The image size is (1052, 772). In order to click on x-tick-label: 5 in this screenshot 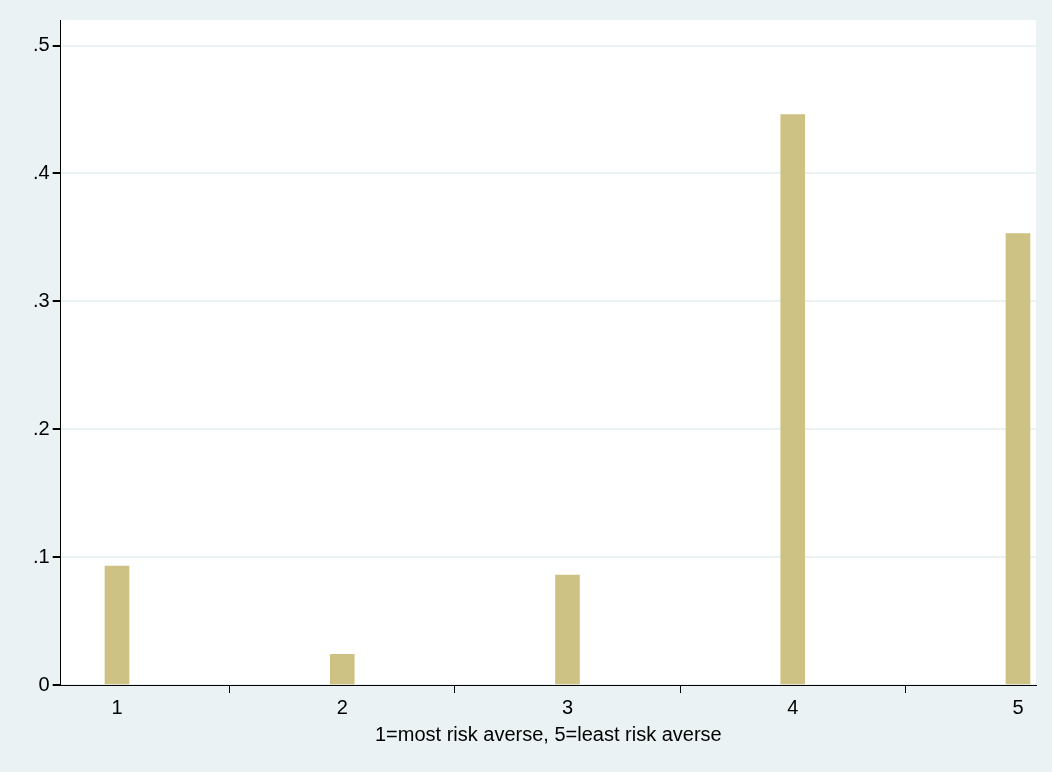, I will do `click(1018, 706)`.